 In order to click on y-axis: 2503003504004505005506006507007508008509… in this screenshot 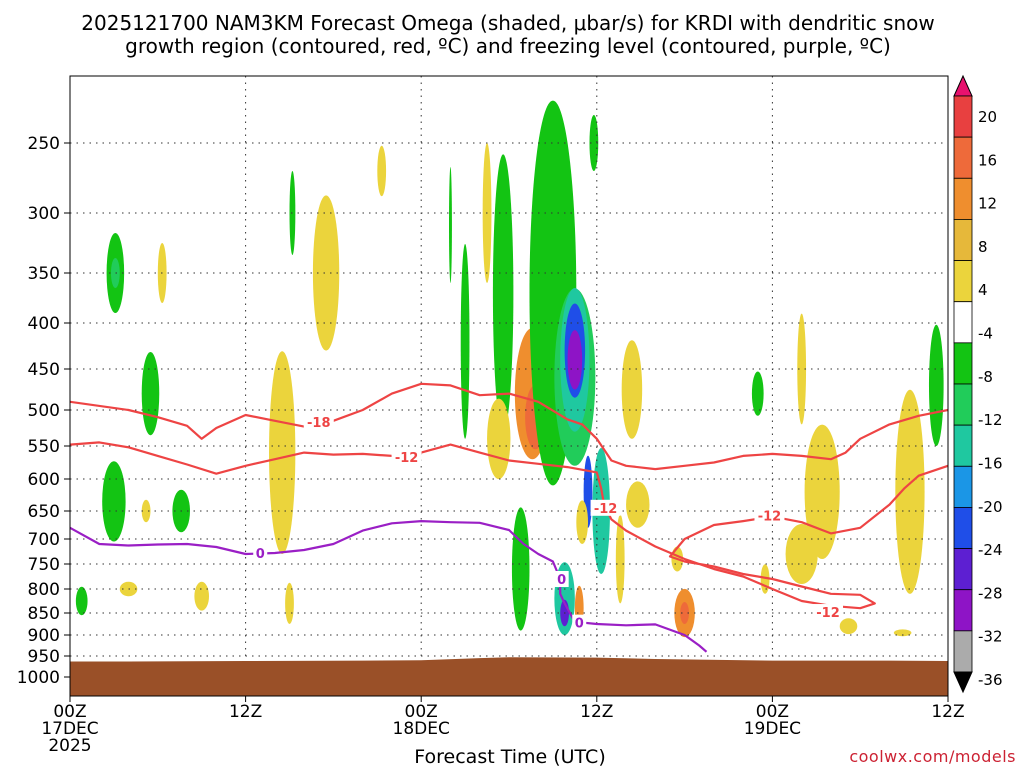, I will do `click(43, 411)`.